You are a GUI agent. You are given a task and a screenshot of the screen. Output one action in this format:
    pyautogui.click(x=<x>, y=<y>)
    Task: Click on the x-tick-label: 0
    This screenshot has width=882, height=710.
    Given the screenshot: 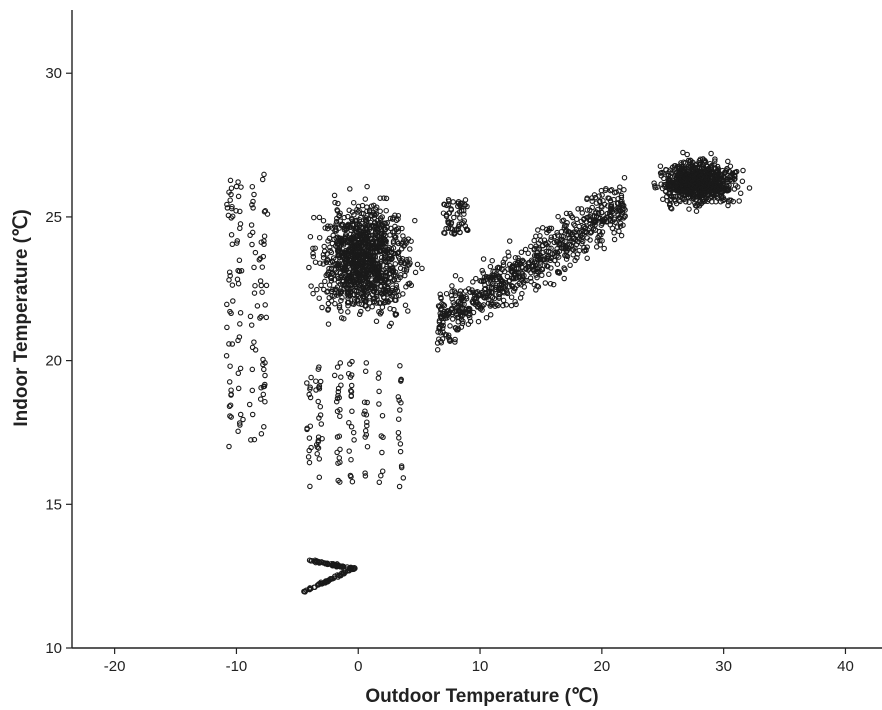 What is the action you would take?
    pyautogui.click(x=358, y=666)
    